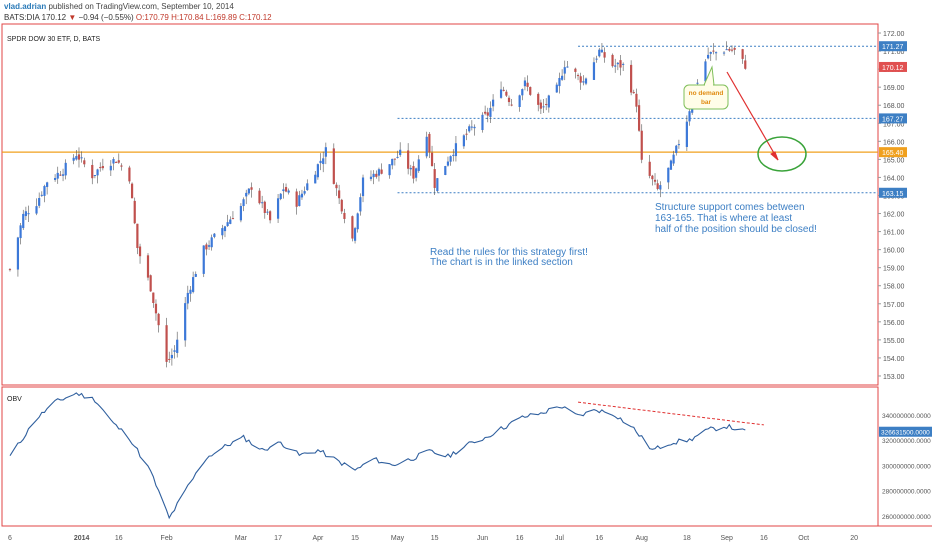 Image resolution: width=932 pixels, height=550 pixels. What do you see at coordinates (435, 538) in the screenshot?
I see `time-tick-label: 15` at bounding box center [435, 538].